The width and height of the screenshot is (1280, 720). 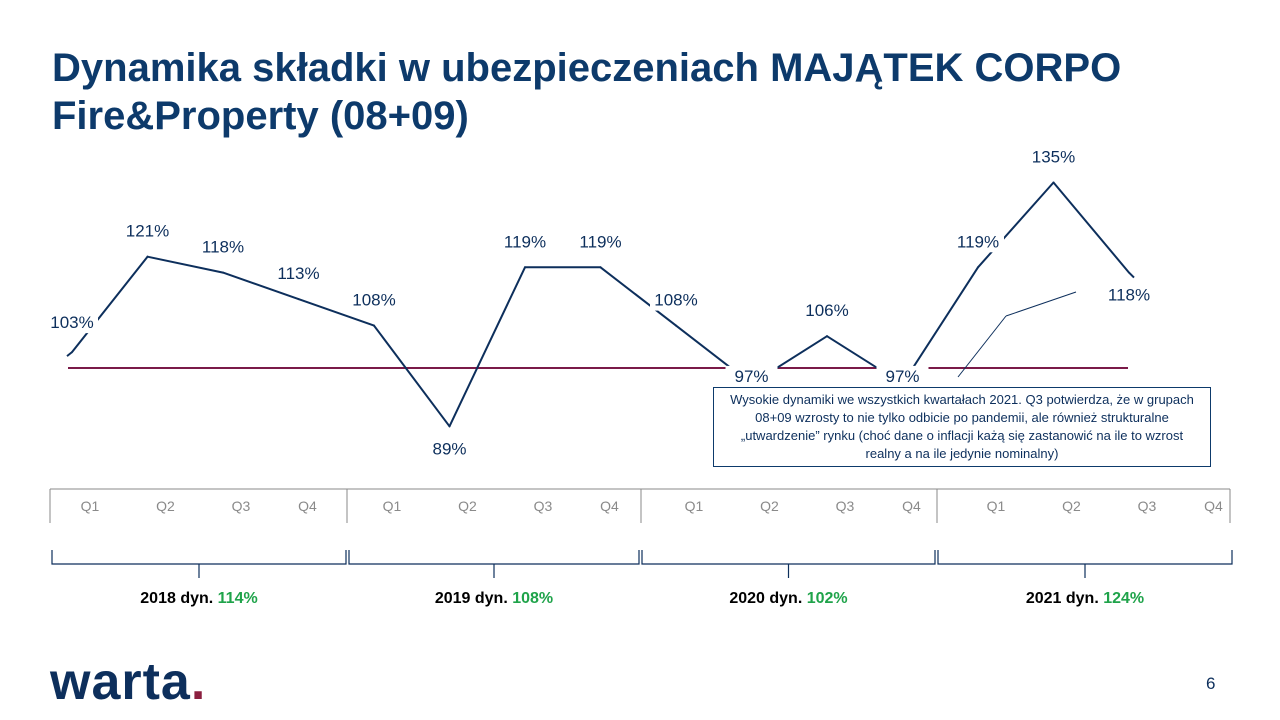 I want to click on year-dyn-value: 108%, so click(x=532, y=598).